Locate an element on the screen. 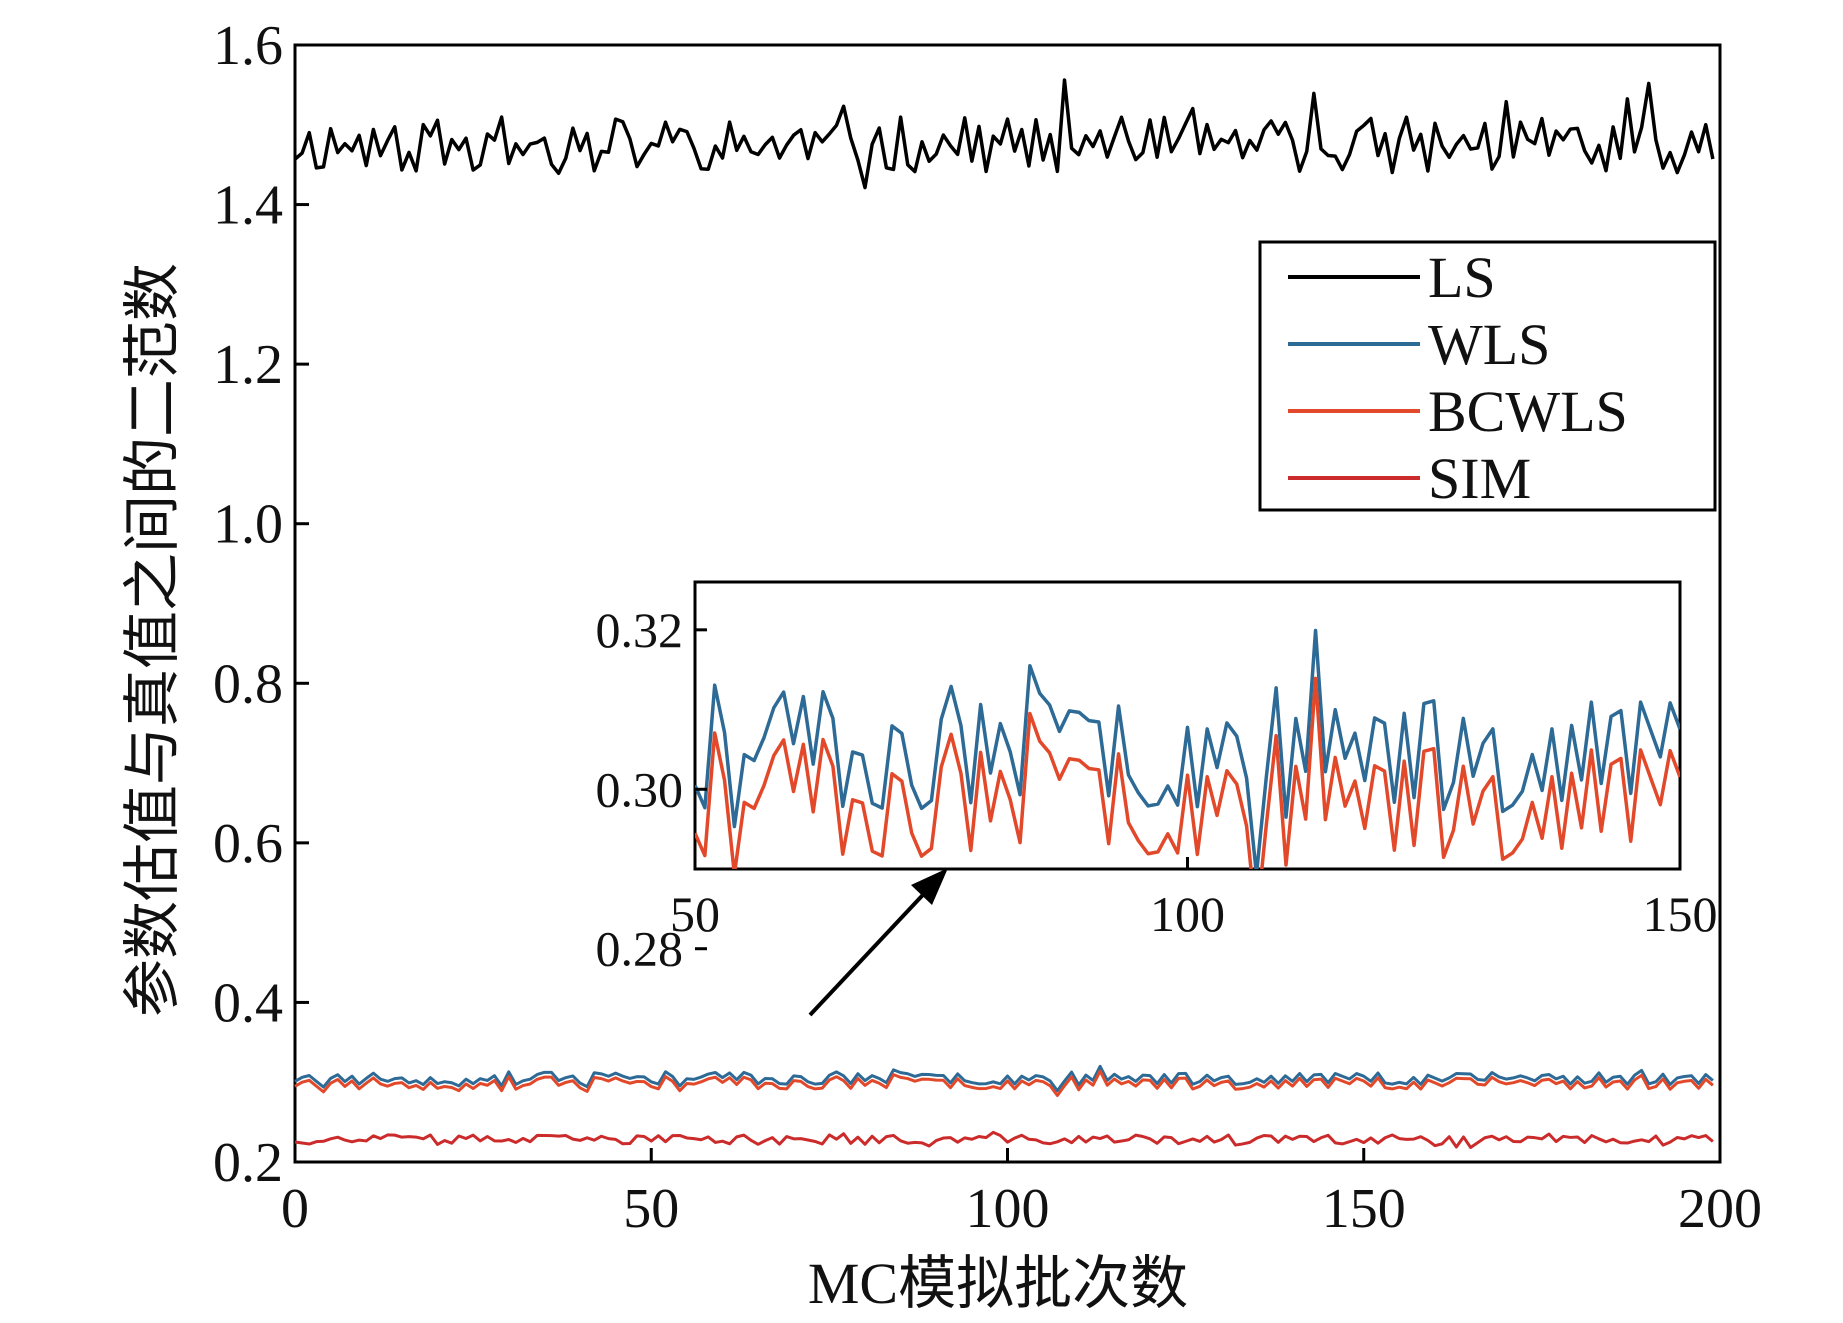 This screenshot has height=1323, width=1843. inset-frame is located at coordinates (1187, 725).